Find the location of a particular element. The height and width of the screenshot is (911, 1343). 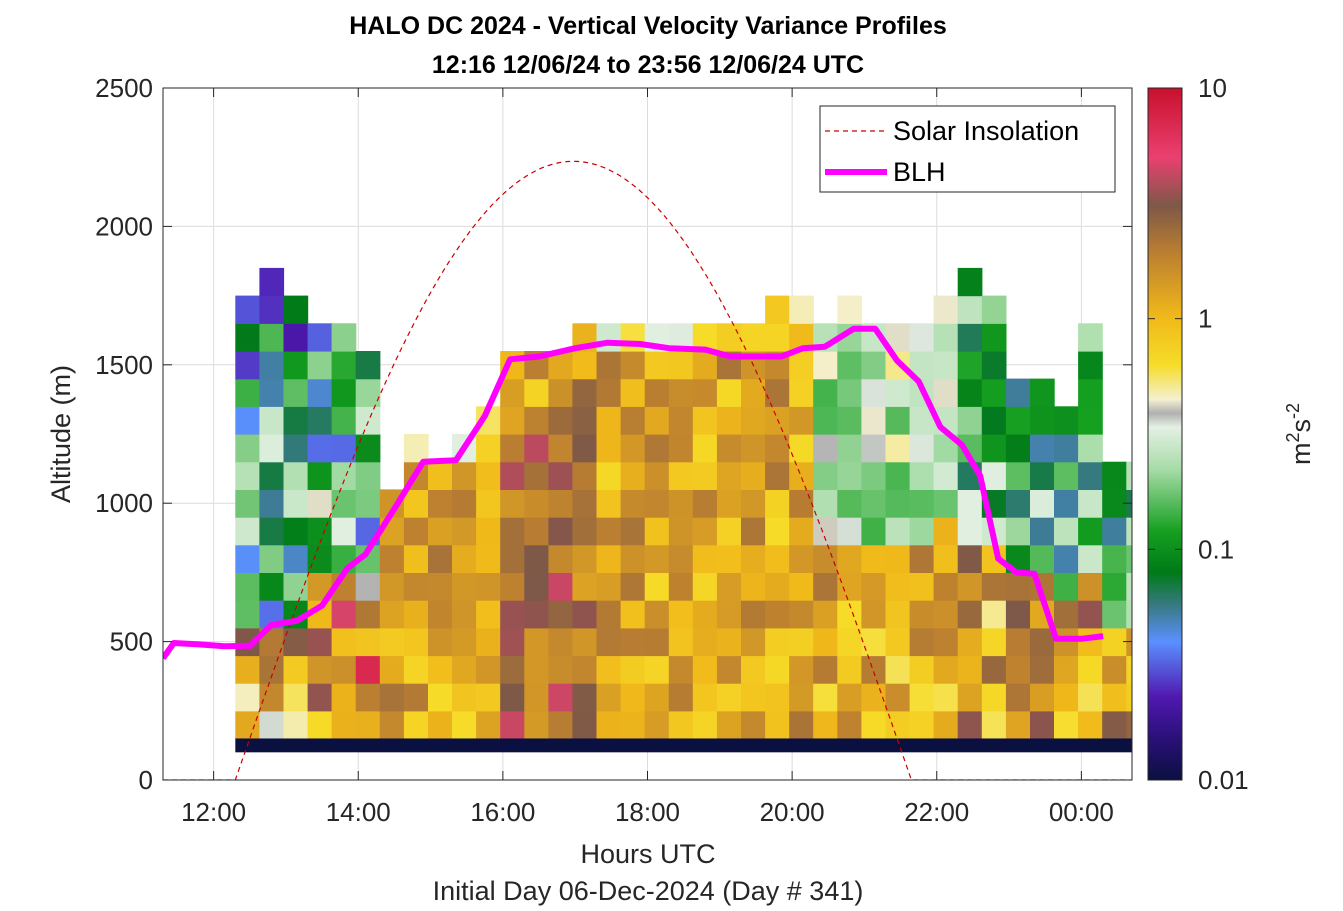

x-tick-label: 18:00 is located at coordinates (647, 812).